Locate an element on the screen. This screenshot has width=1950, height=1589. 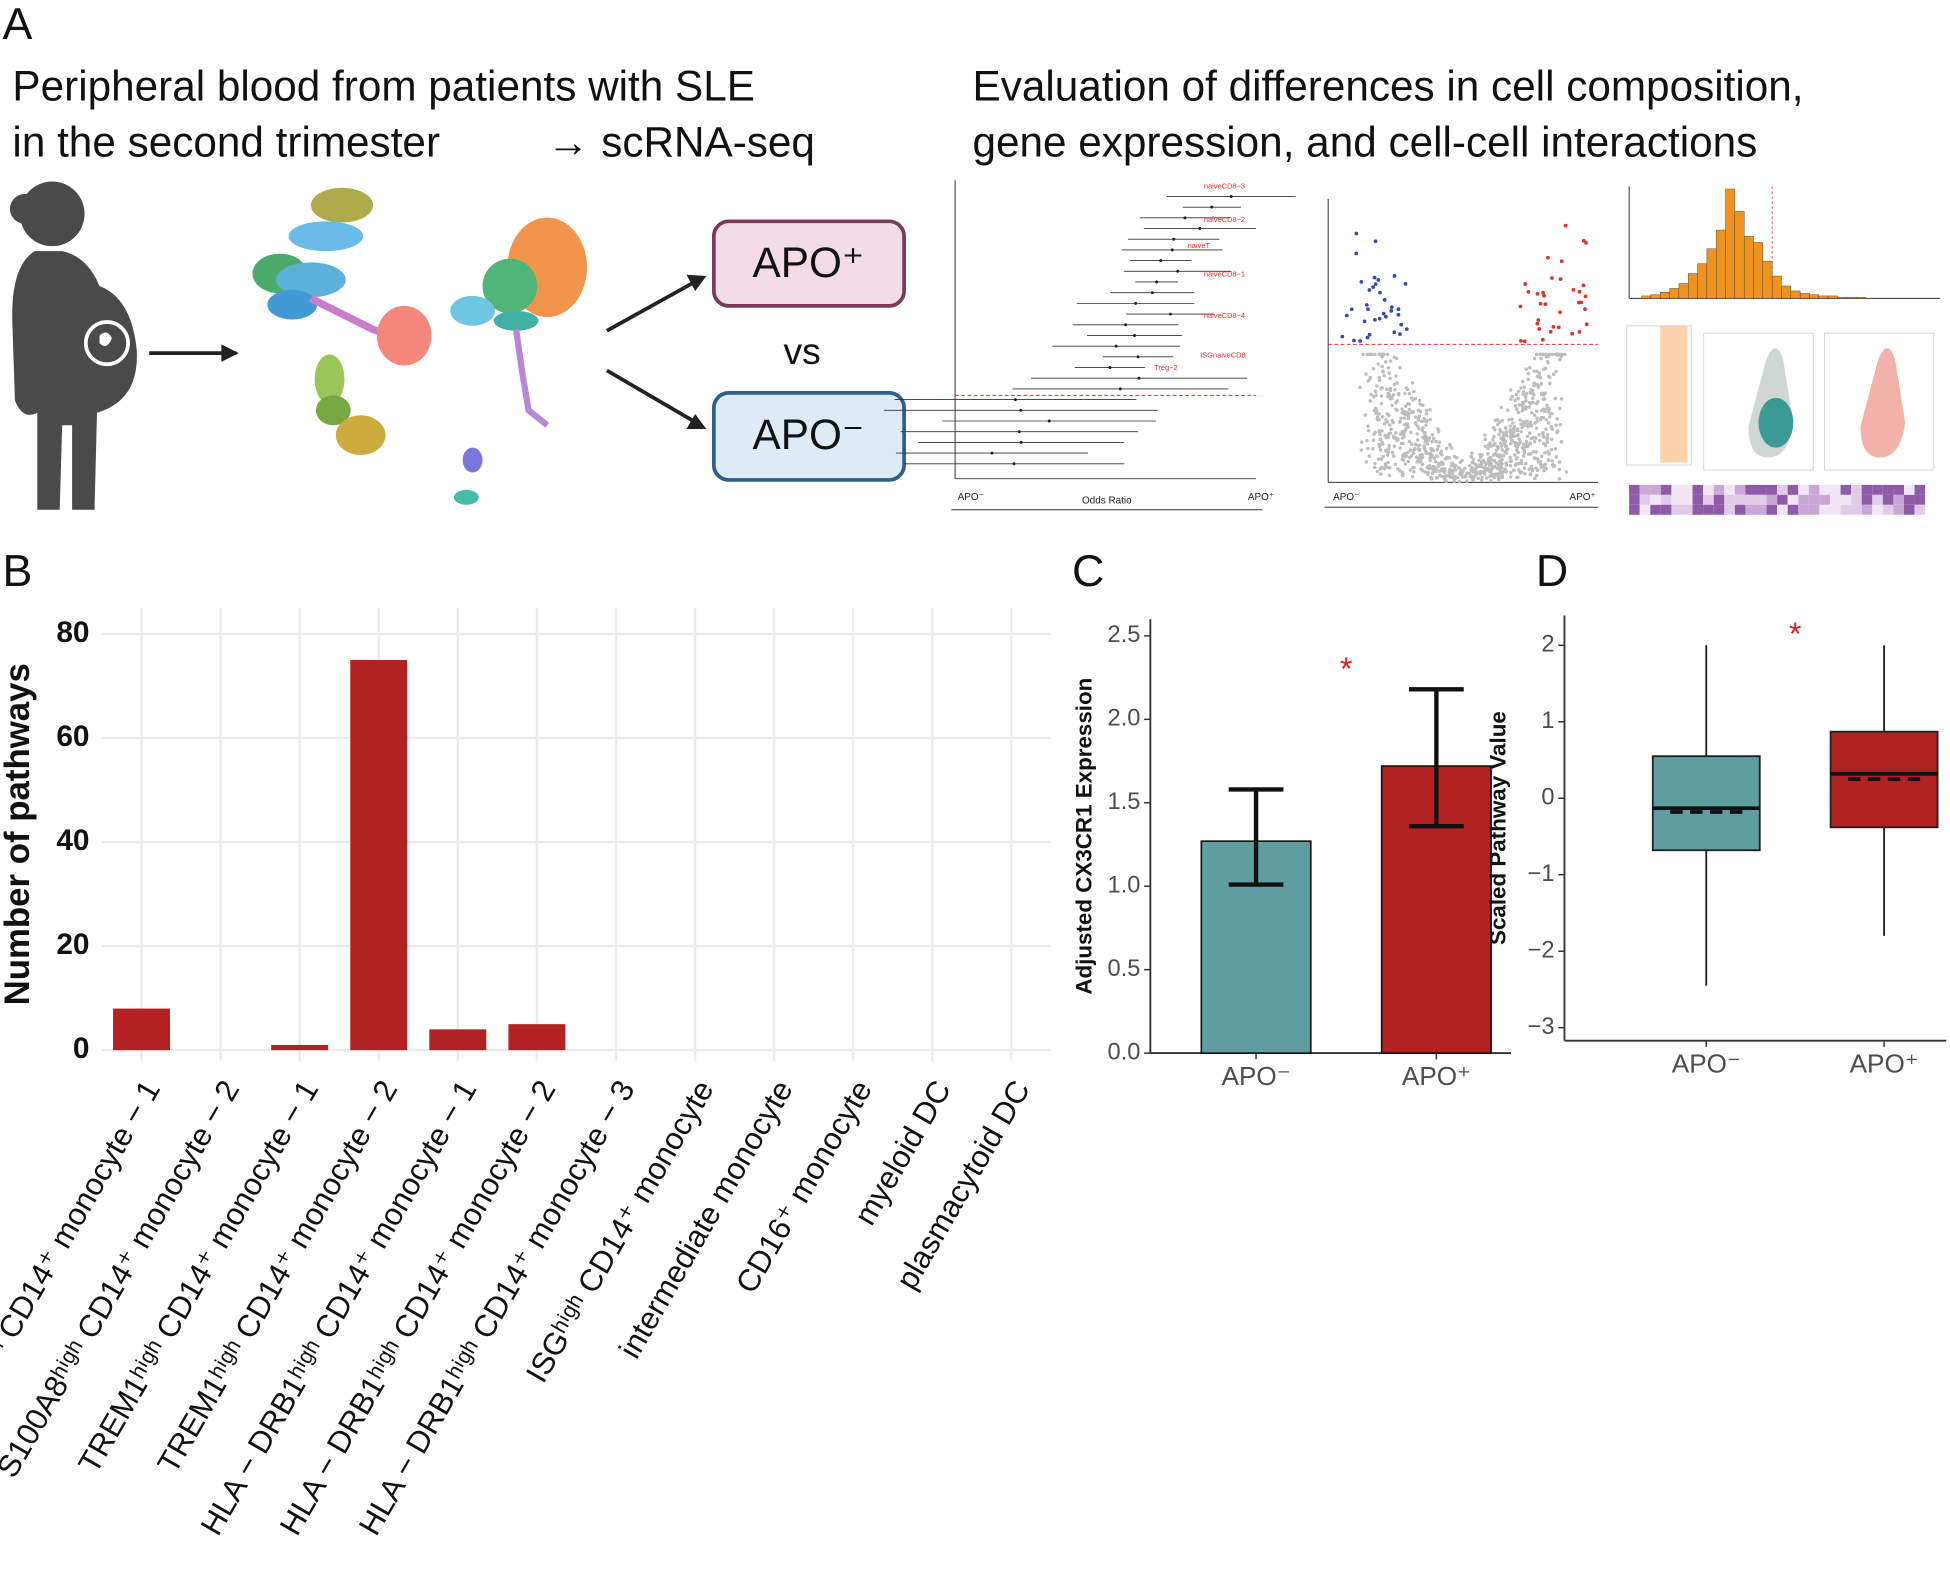
heading: → scRNA-seq is located at coordinates (681, 142).